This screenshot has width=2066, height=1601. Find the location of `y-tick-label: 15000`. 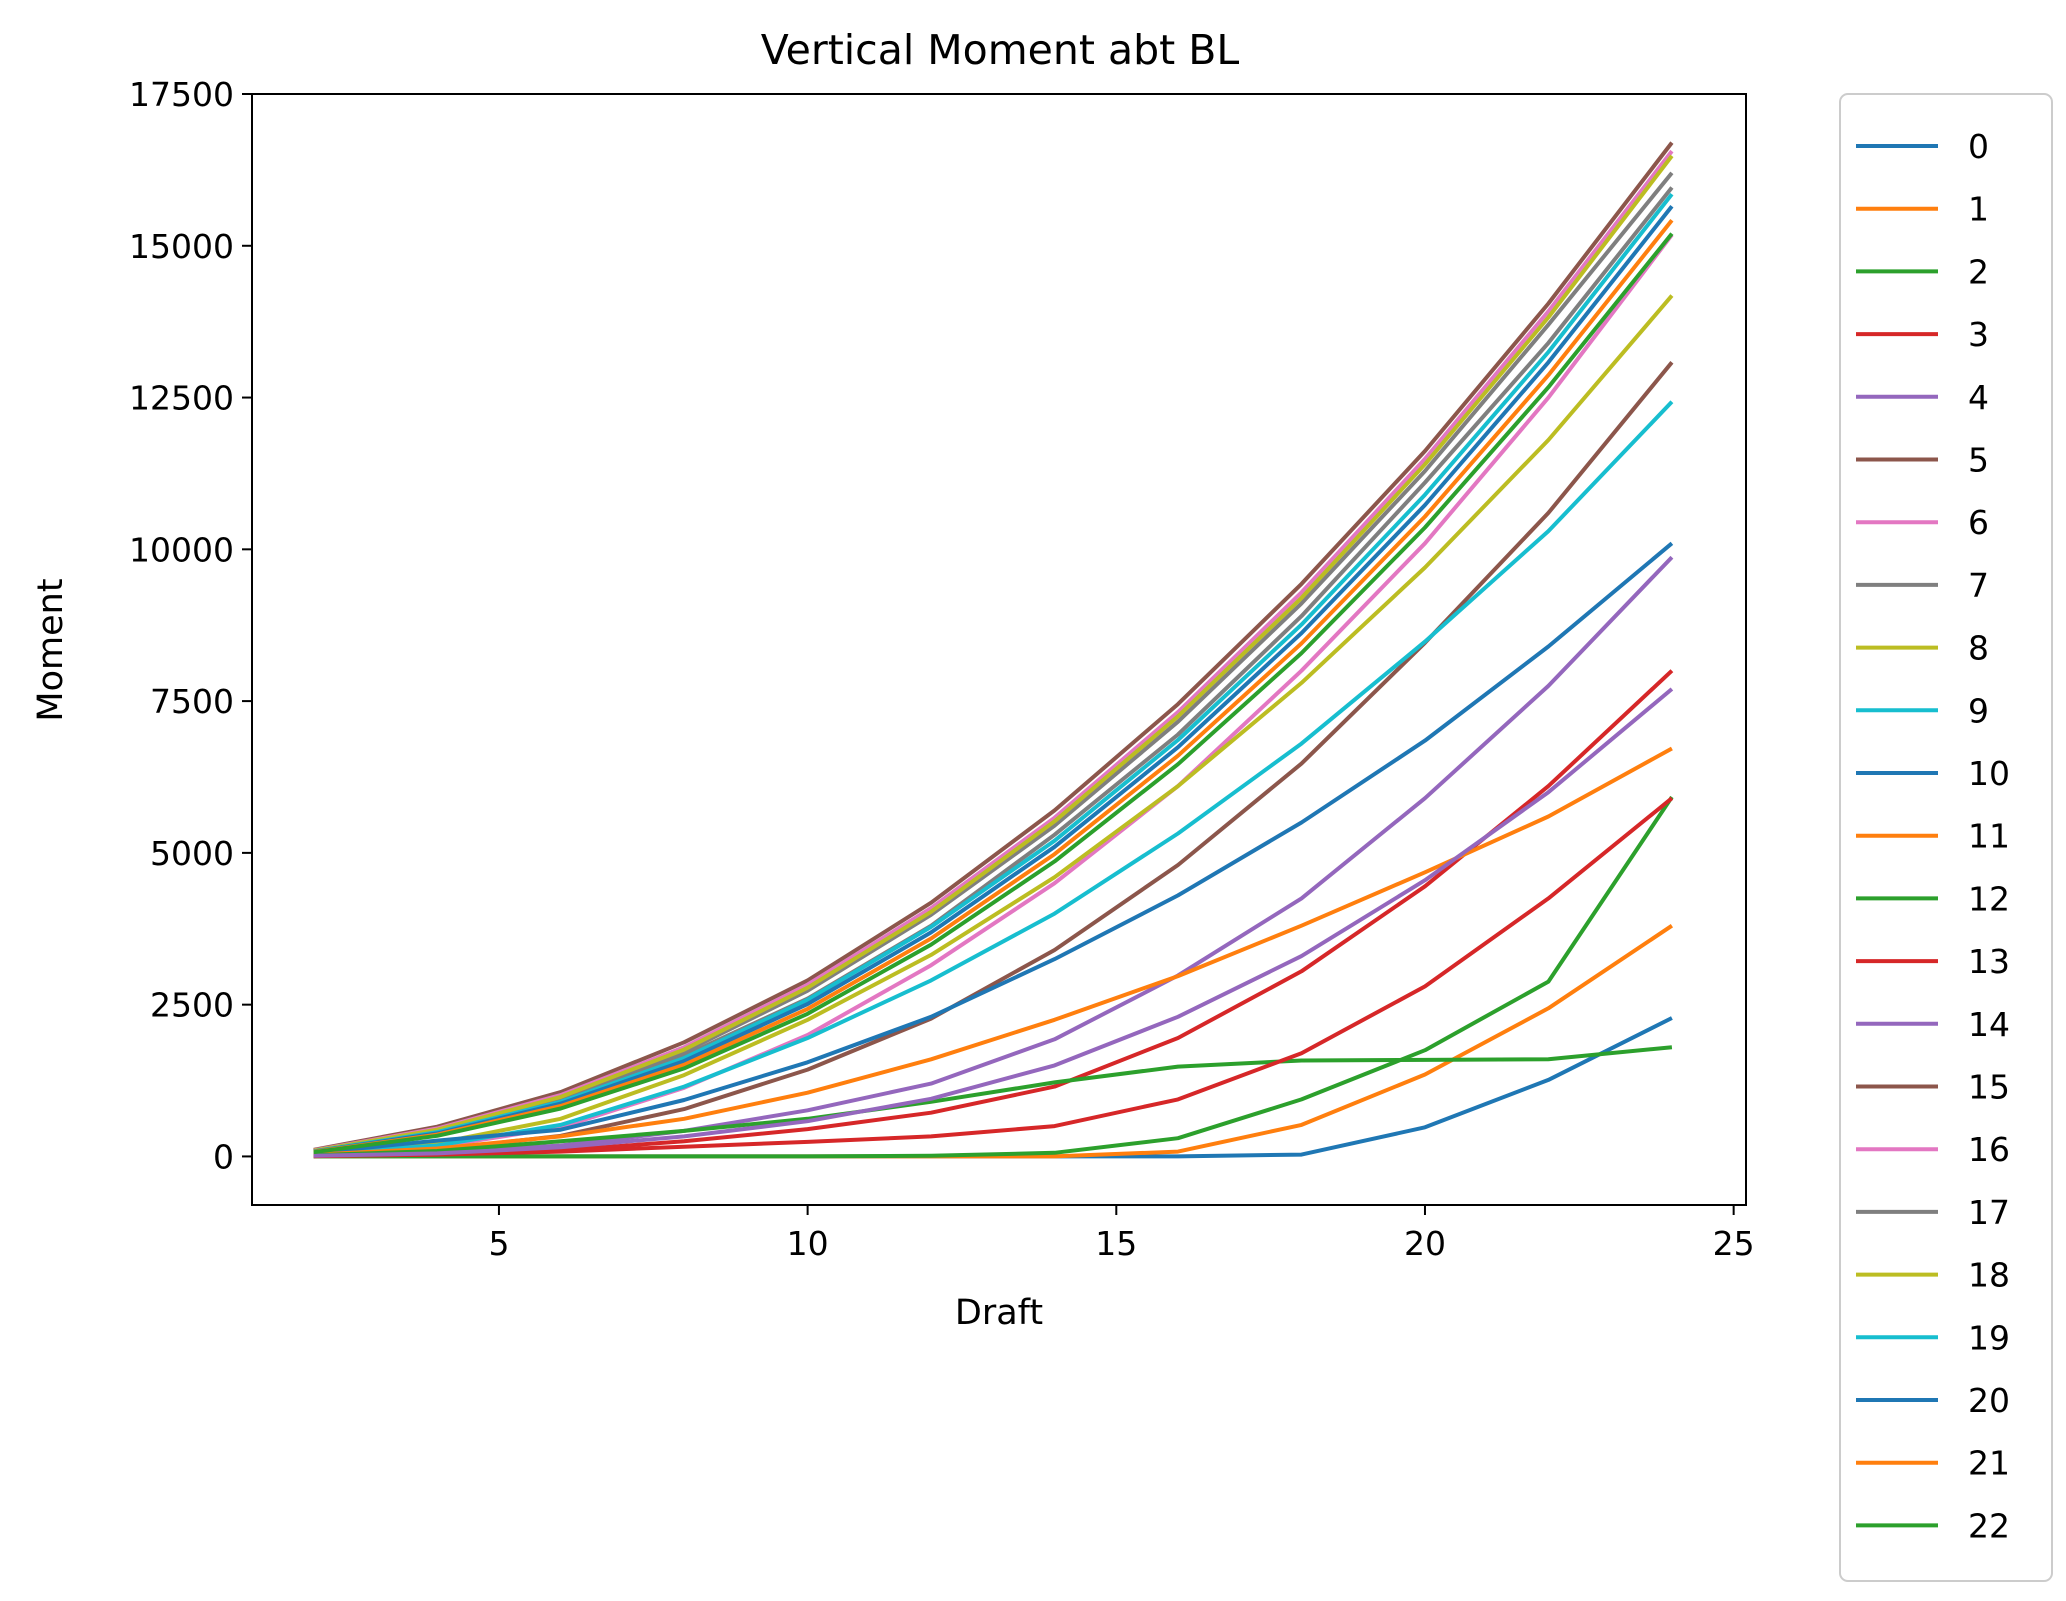

y-tick-label: 15000 is located at coordinates (181, 246).